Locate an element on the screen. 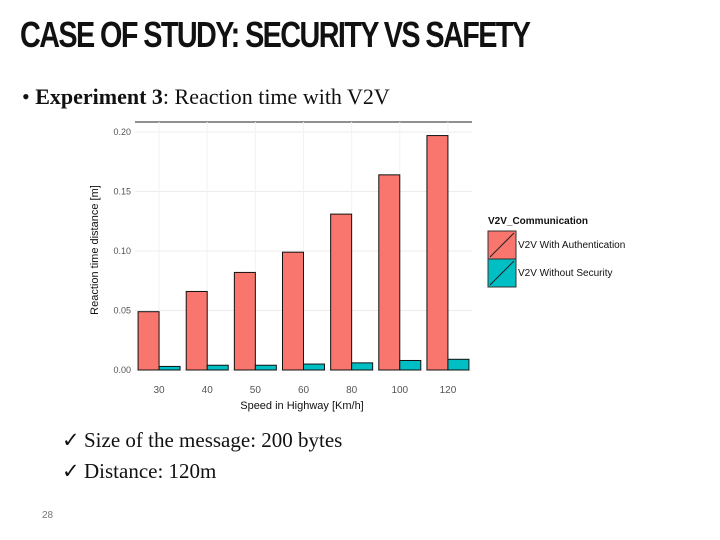 This screenshot has width=720, height=540. distance-text: Distance: 120m is located at coordinates (150, 471).